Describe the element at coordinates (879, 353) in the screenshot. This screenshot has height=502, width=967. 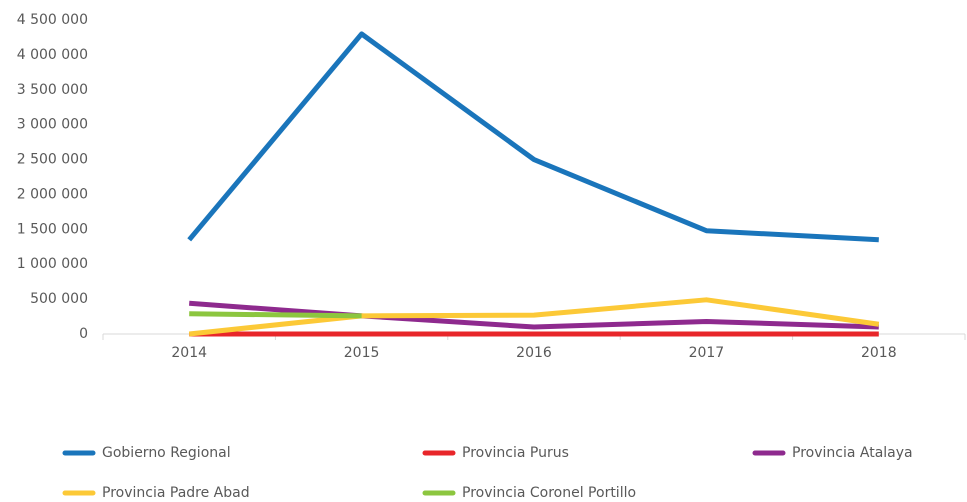
I see `x-tick-label: 2018` at that location.